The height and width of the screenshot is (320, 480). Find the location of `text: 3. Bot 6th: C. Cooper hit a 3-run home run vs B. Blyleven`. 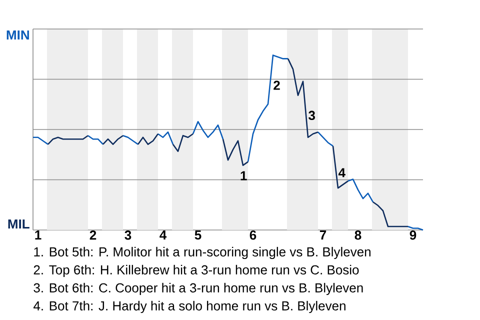

text: 3. Bot 6th: C. Cooper hit a 3-run home run vs B. Blyleven is located at coordinates (198, 289).